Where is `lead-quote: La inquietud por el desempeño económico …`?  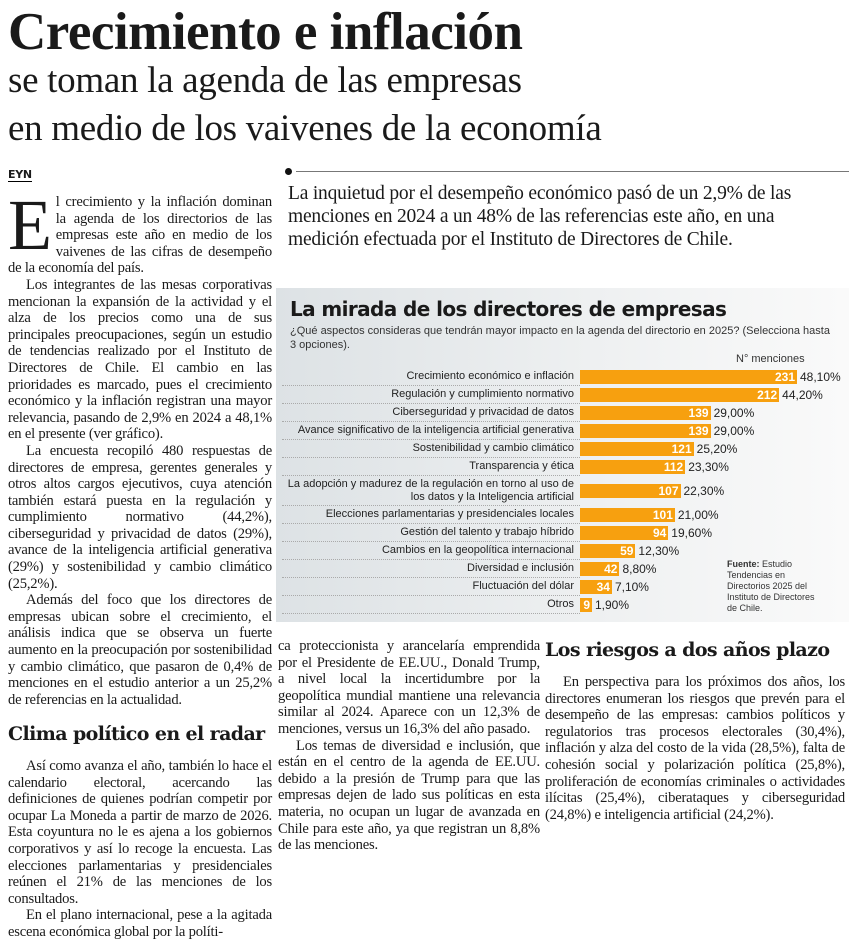
lead-quote: La inquietud por el desempeño económico … is located at coordinates (540, 216).